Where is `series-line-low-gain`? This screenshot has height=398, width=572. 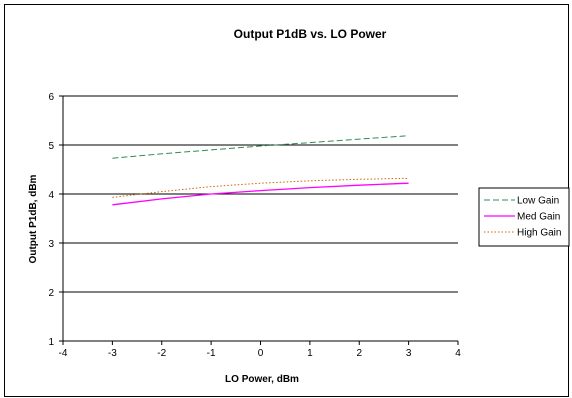 series-line-low-gain is located at coordinates (260, 147).